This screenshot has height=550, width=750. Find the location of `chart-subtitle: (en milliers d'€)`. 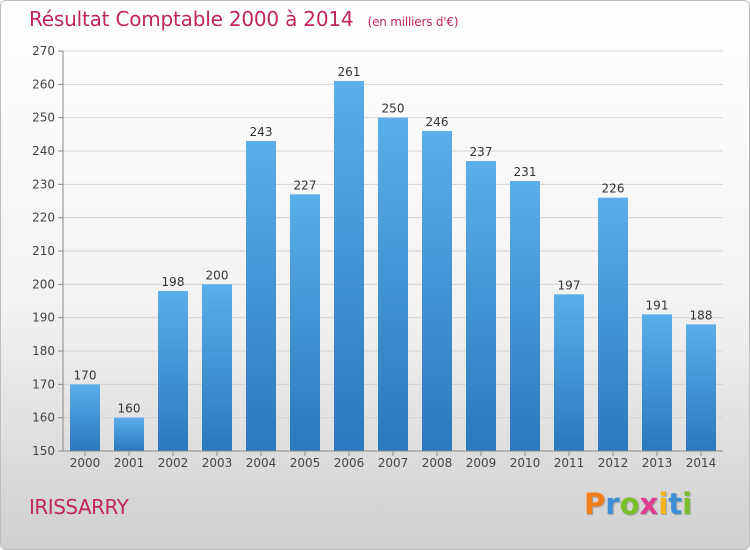

chart-subtitle: (en milliers d'€) is located at coordinates (413, 22).